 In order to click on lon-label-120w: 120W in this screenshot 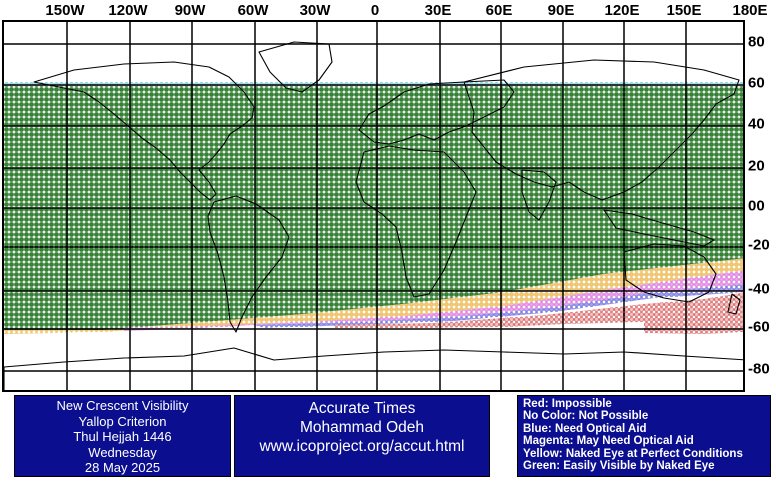, I will do `click(128, 10)`.